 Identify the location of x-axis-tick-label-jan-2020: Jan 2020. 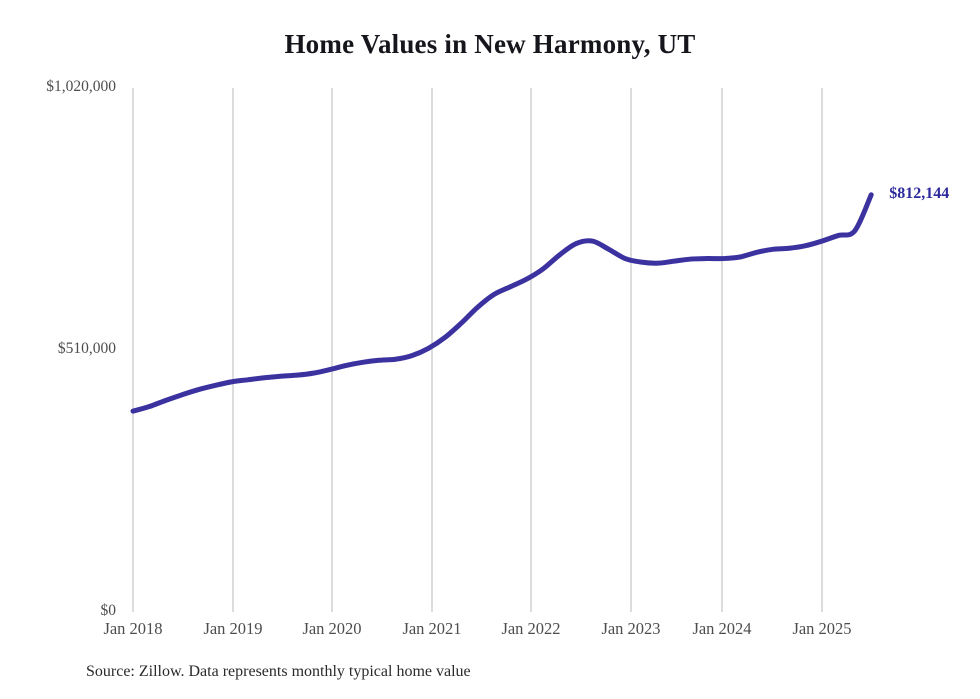
(332, 628).